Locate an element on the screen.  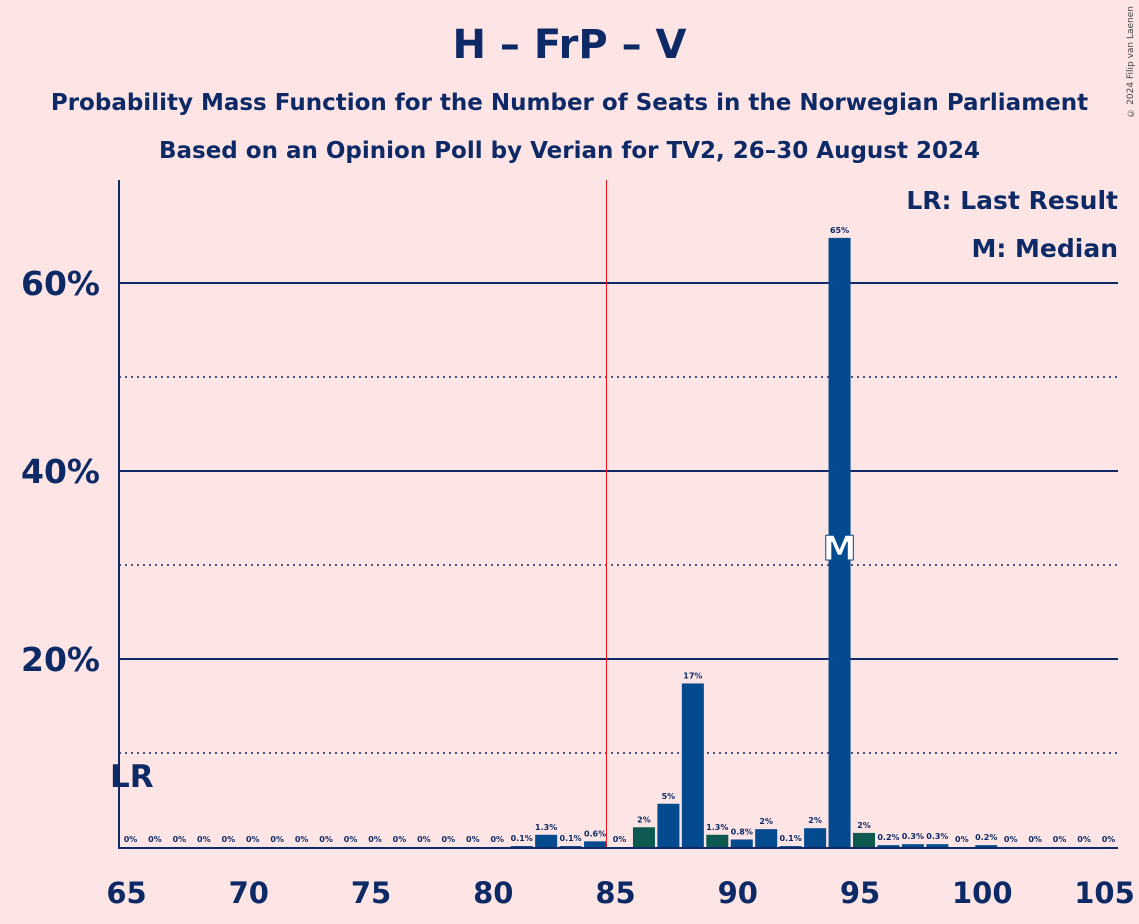
legend-median: M: Median is located at coordinates (1044, 248).